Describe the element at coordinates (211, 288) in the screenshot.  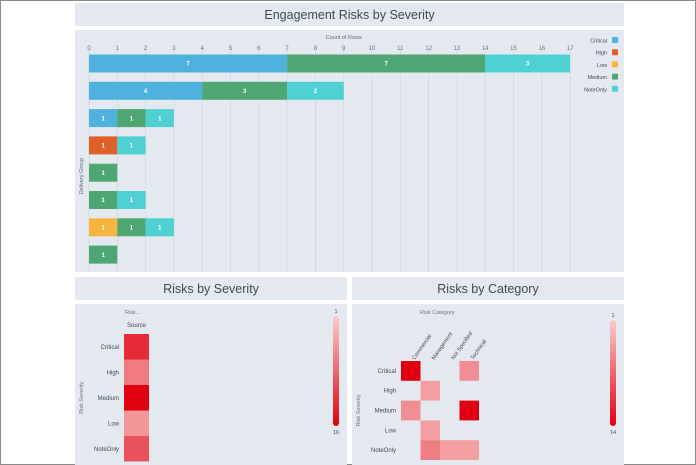
I see `severity-chart-title: Risks by Severity` at that location.